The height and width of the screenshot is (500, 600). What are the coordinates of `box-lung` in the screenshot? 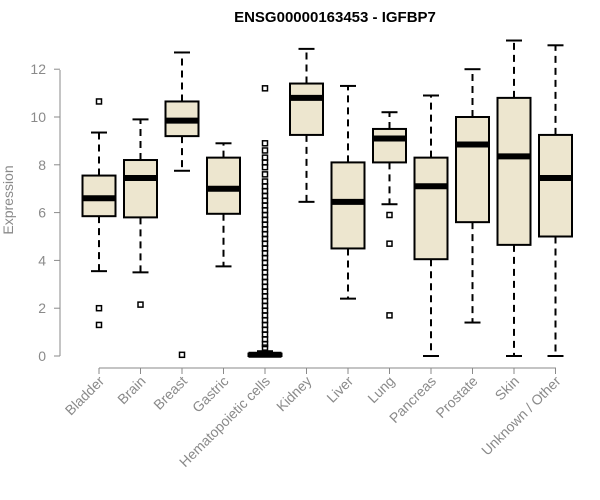 It's located at (389, 215).